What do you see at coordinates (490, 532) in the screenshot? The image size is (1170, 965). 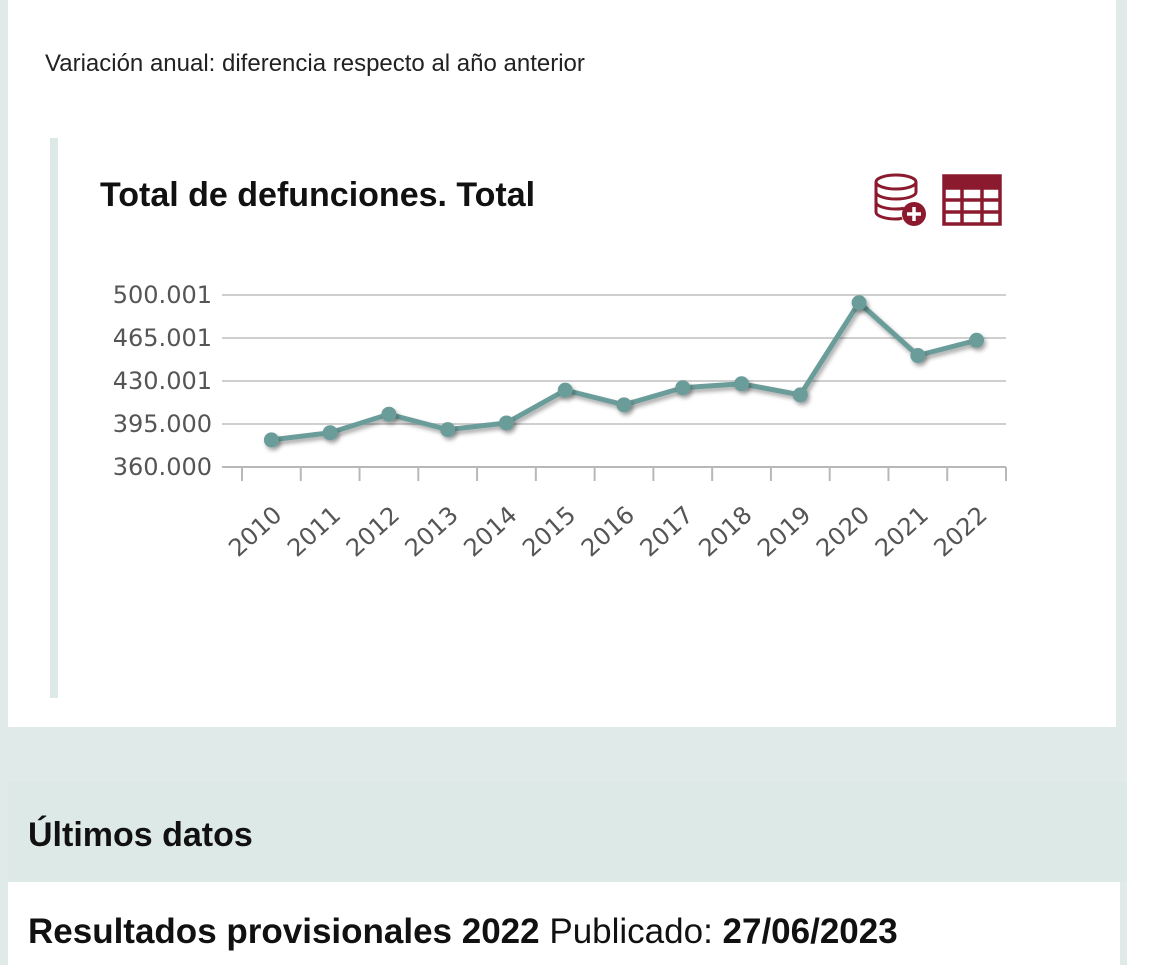 I see `x-tick-label: 2014` at bounding box center [490, 532].